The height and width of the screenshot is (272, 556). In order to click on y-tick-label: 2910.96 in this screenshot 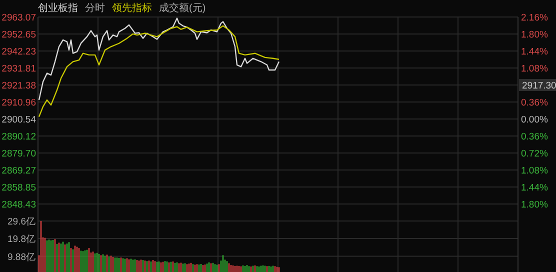, I will do `click(19, 103)`.